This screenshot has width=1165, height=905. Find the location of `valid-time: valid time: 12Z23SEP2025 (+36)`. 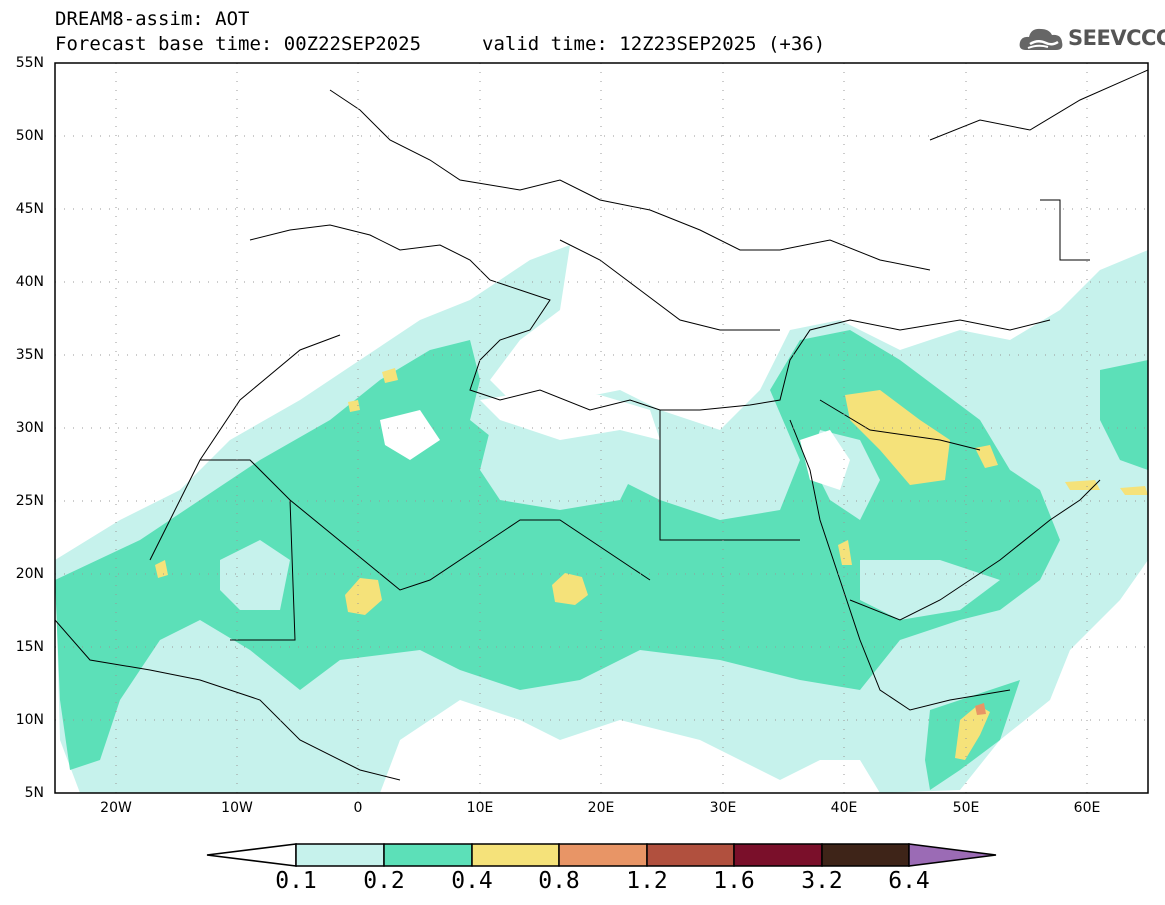

valid-time: valid time: 12Z23SEP2025 (+36) is located at coordinates (654, 44).